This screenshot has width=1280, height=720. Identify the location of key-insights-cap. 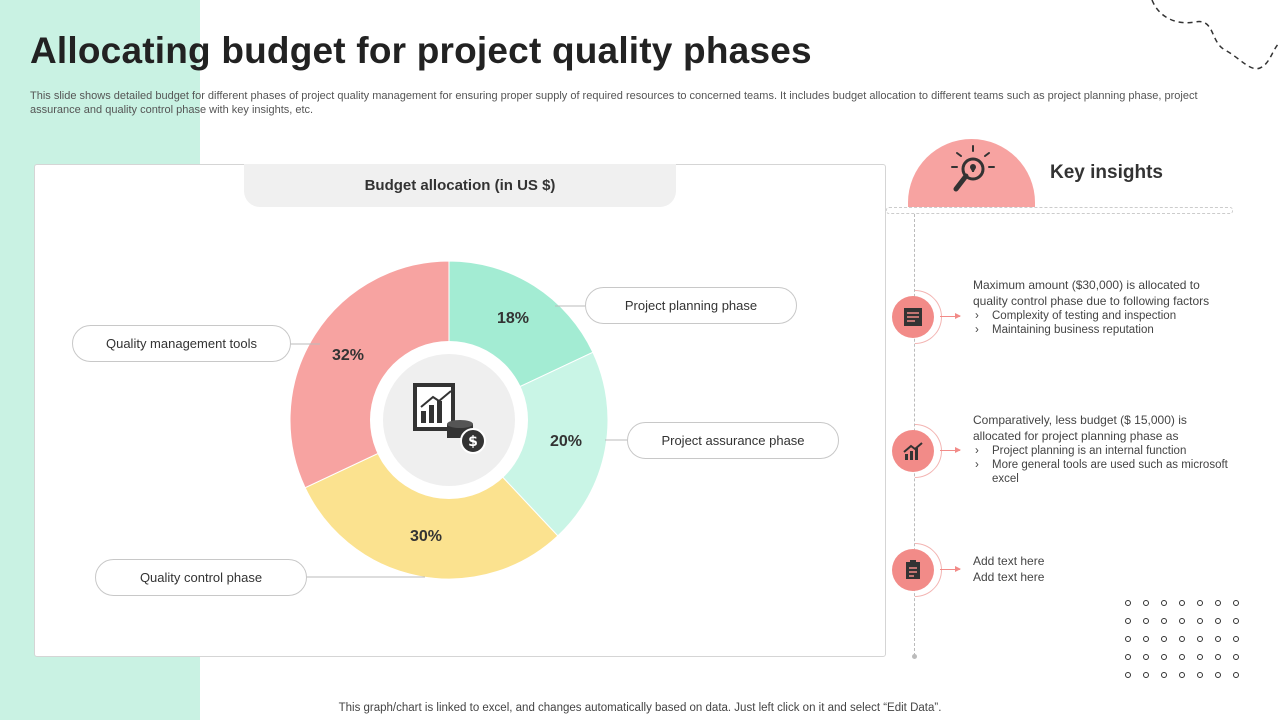
(971, 173).